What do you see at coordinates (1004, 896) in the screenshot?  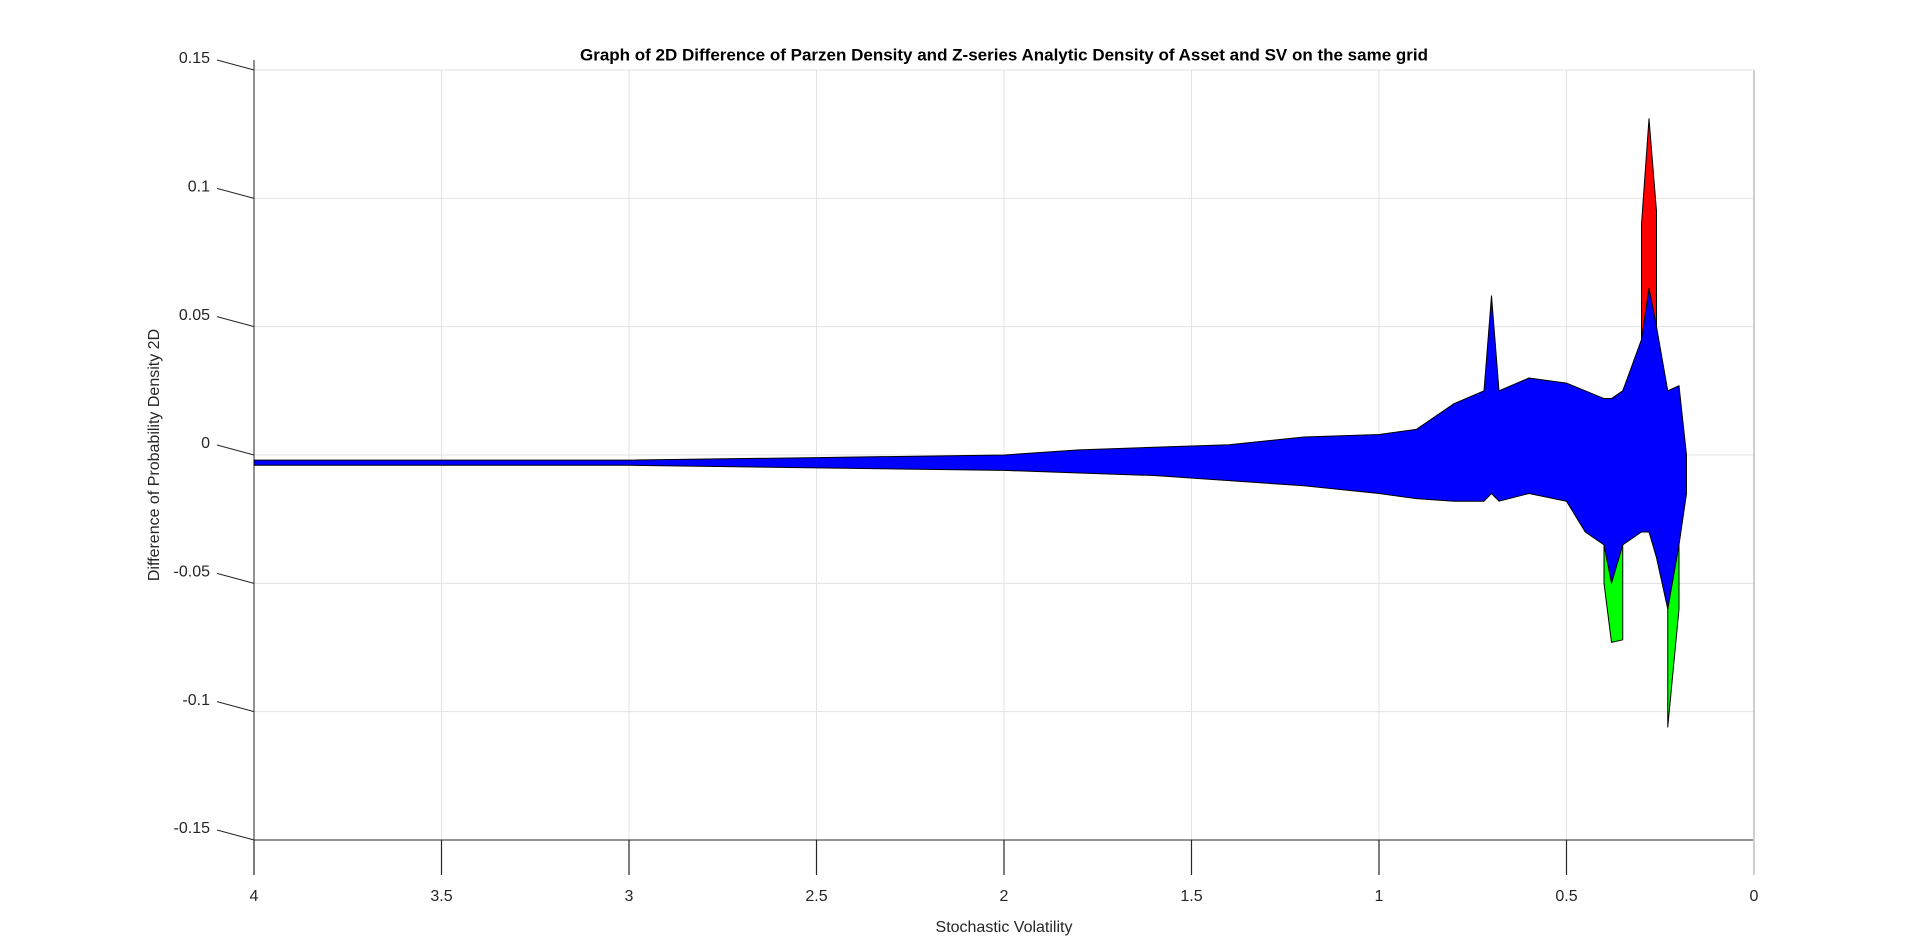 I see `x-tick-label: 2` at bounding box center [1004, 896].